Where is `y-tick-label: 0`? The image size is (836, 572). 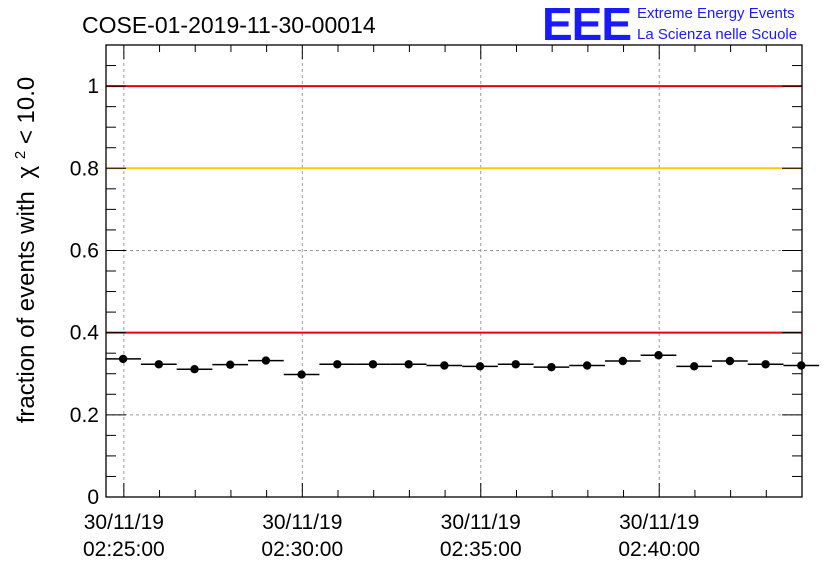 y-tick-label: 0 is located at coordinates (93, 497).